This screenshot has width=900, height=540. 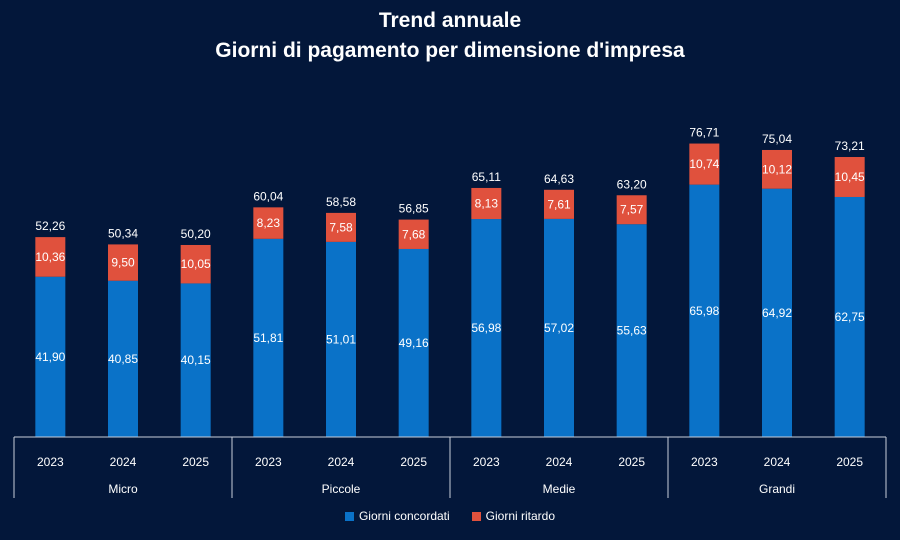 I want to click on data-label-concordati: 49,16, so click(x=414, y=343).